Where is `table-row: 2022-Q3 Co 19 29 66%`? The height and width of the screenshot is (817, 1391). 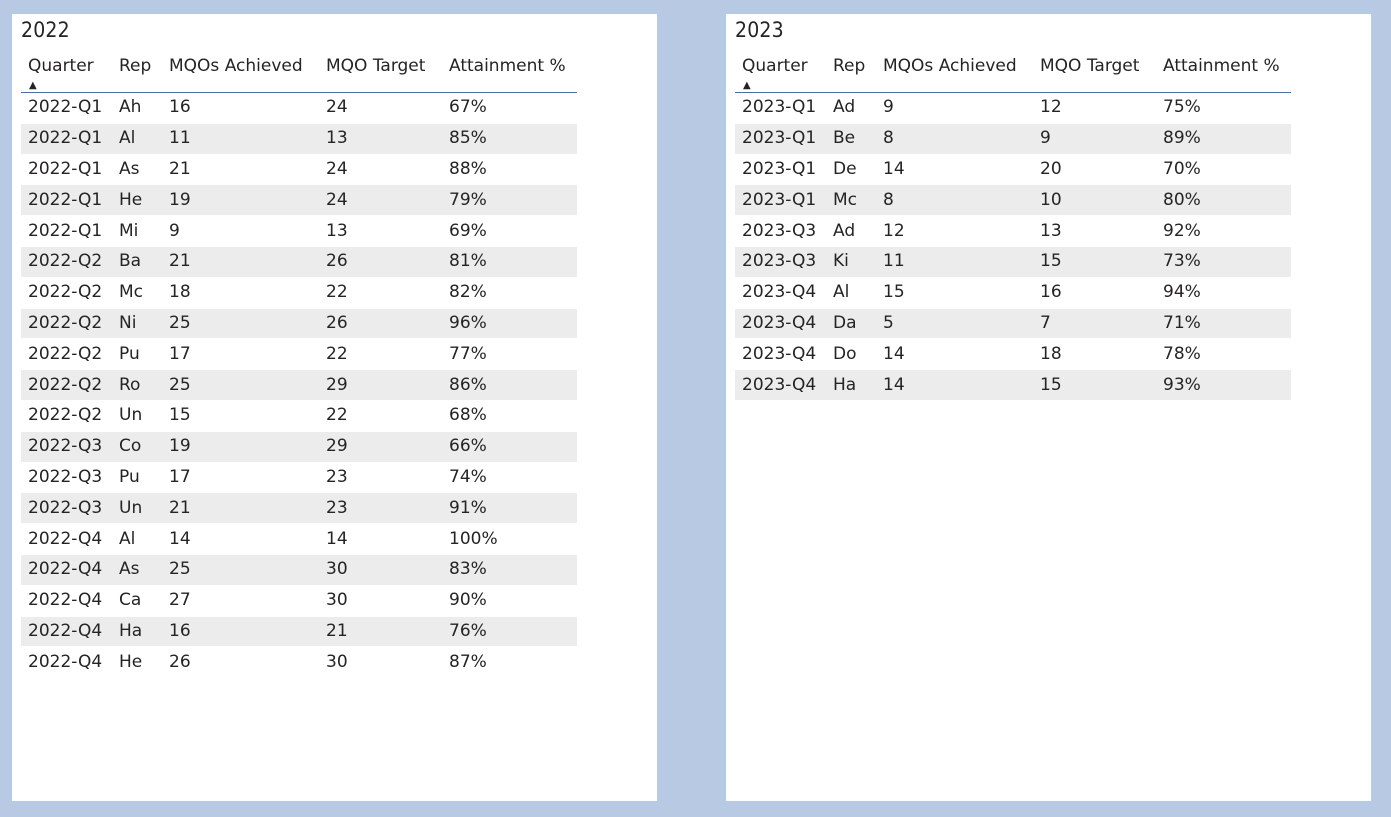
table-row: 2022-Q3 Co 19 29 66% is located at coordinates (299, 447).